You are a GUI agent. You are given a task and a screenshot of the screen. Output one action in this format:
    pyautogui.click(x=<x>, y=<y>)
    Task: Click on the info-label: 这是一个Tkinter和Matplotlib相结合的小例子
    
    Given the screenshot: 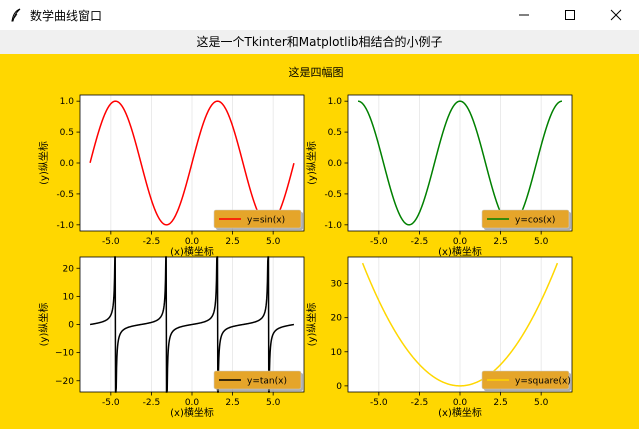 What is the action you would take?
    pyautogui.click(x=319, y=42)
    